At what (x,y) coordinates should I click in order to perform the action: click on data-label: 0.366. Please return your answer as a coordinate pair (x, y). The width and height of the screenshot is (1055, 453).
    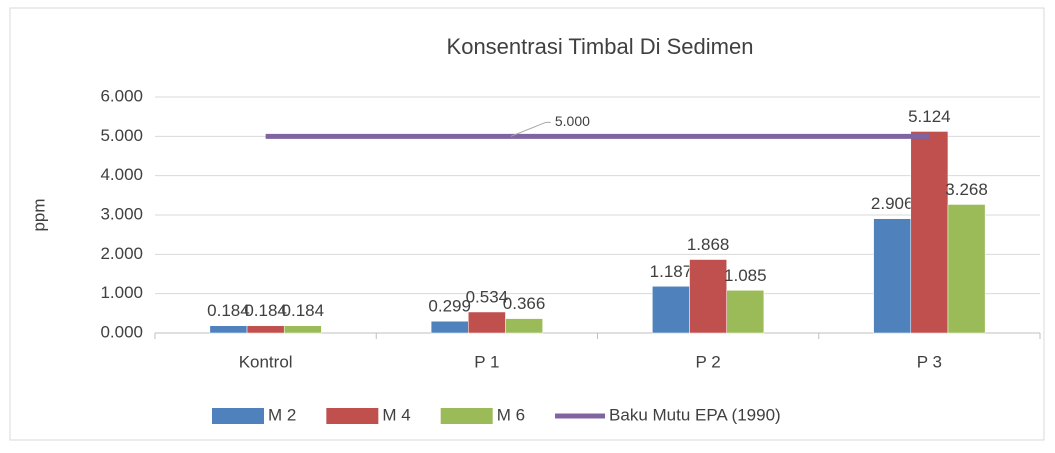
    Looking at the image, I should click on (524, 303).